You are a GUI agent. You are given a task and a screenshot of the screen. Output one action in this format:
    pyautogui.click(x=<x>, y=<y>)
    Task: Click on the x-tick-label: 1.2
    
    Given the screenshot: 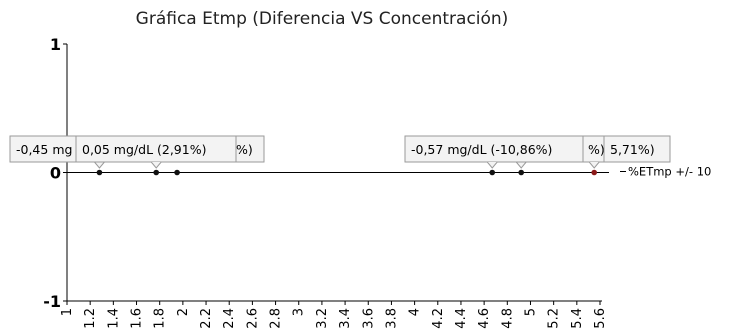 What is the action you would take?
    pyautogui.click(x=90, y=318)
    